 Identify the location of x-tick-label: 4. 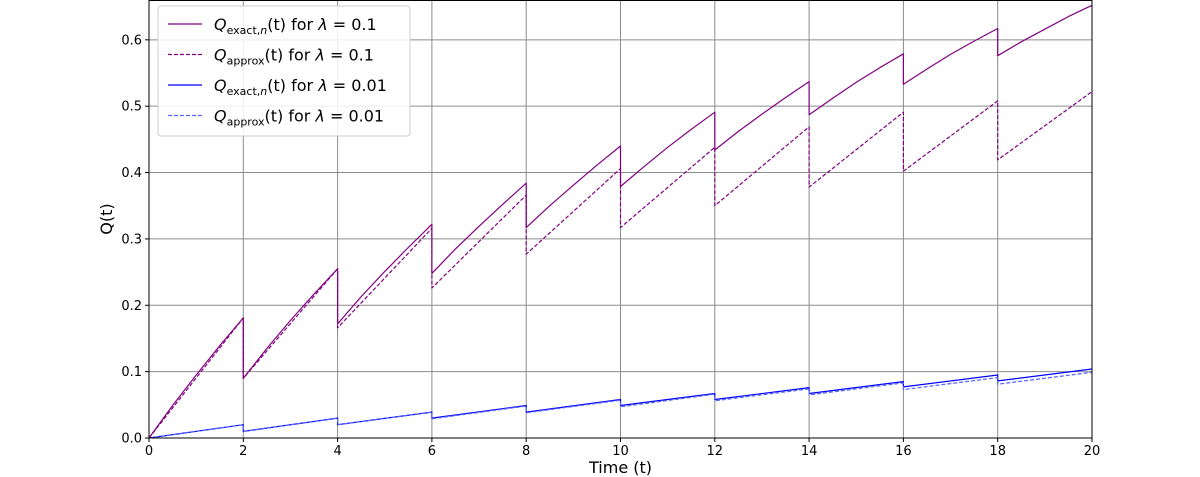
(337, 451).